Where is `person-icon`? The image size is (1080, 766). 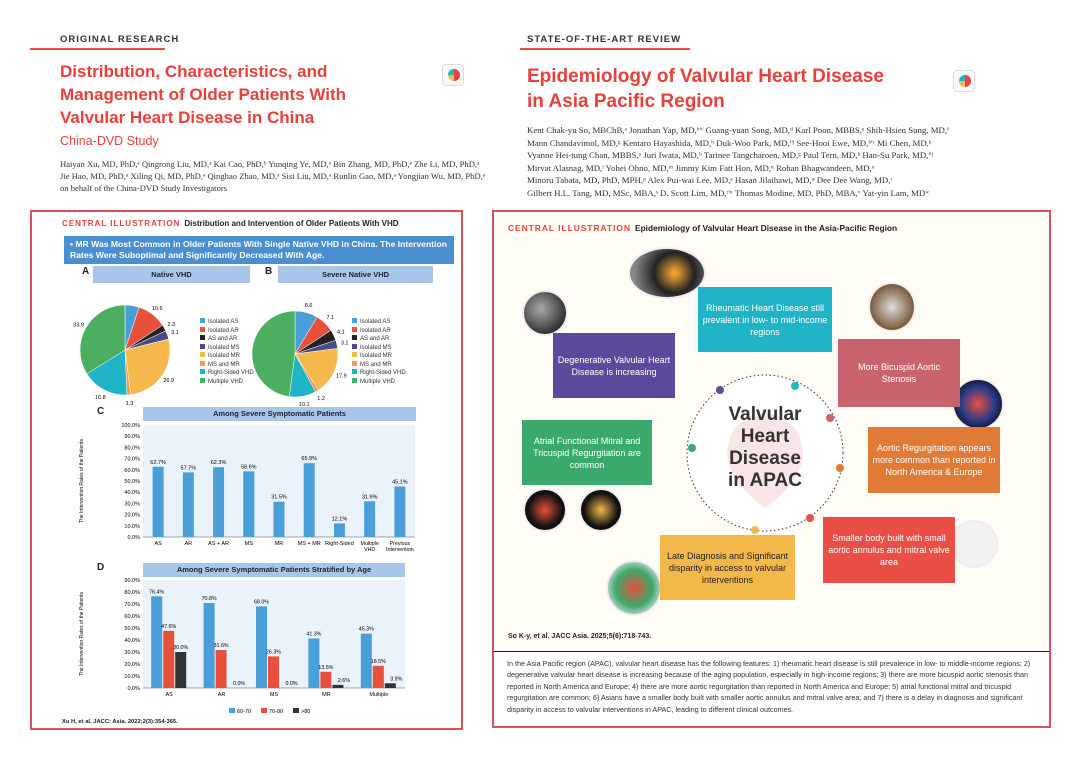
person-icon is located at coordinates (974, 544).